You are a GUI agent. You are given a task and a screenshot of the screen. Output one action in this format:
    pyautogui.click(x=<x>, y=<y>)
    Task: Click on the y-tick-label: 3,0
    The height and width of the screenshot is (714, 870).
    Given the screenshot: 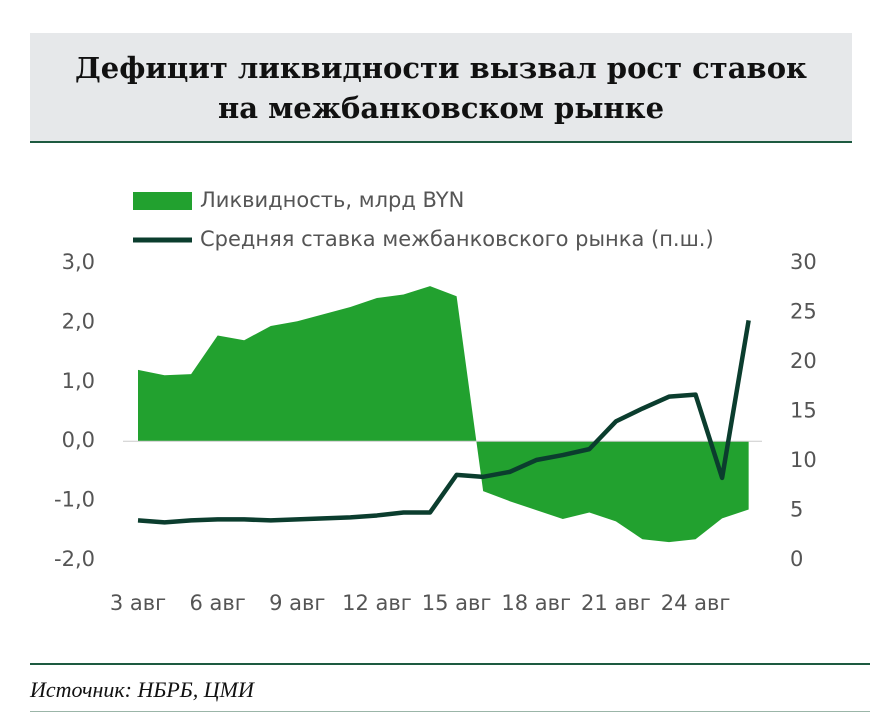 What is the action you would take?
    pyautogui.click(x=78, y=262)
    